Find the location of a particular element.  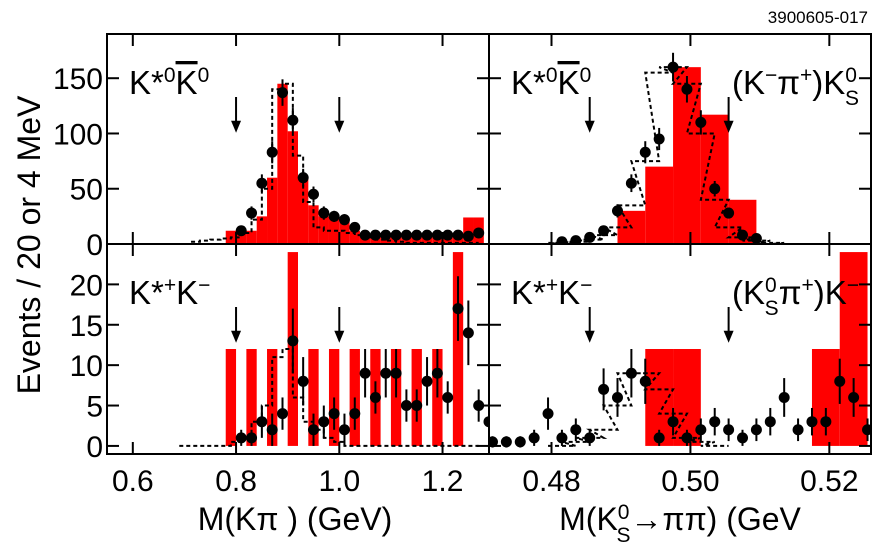

decay-label: (K0 Sπ+)K− is located at coordinates (795, 297).